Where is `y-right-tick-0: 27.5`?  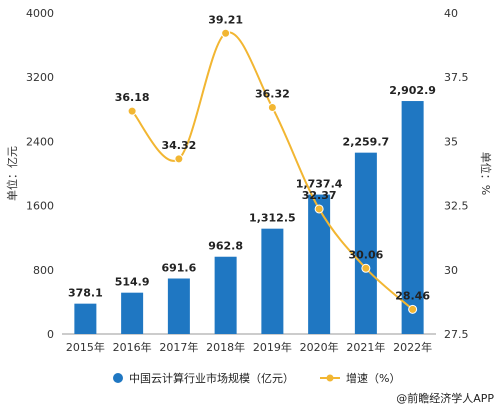 y-right-tick-0: 27.5 is located at coordinates (456, 334).